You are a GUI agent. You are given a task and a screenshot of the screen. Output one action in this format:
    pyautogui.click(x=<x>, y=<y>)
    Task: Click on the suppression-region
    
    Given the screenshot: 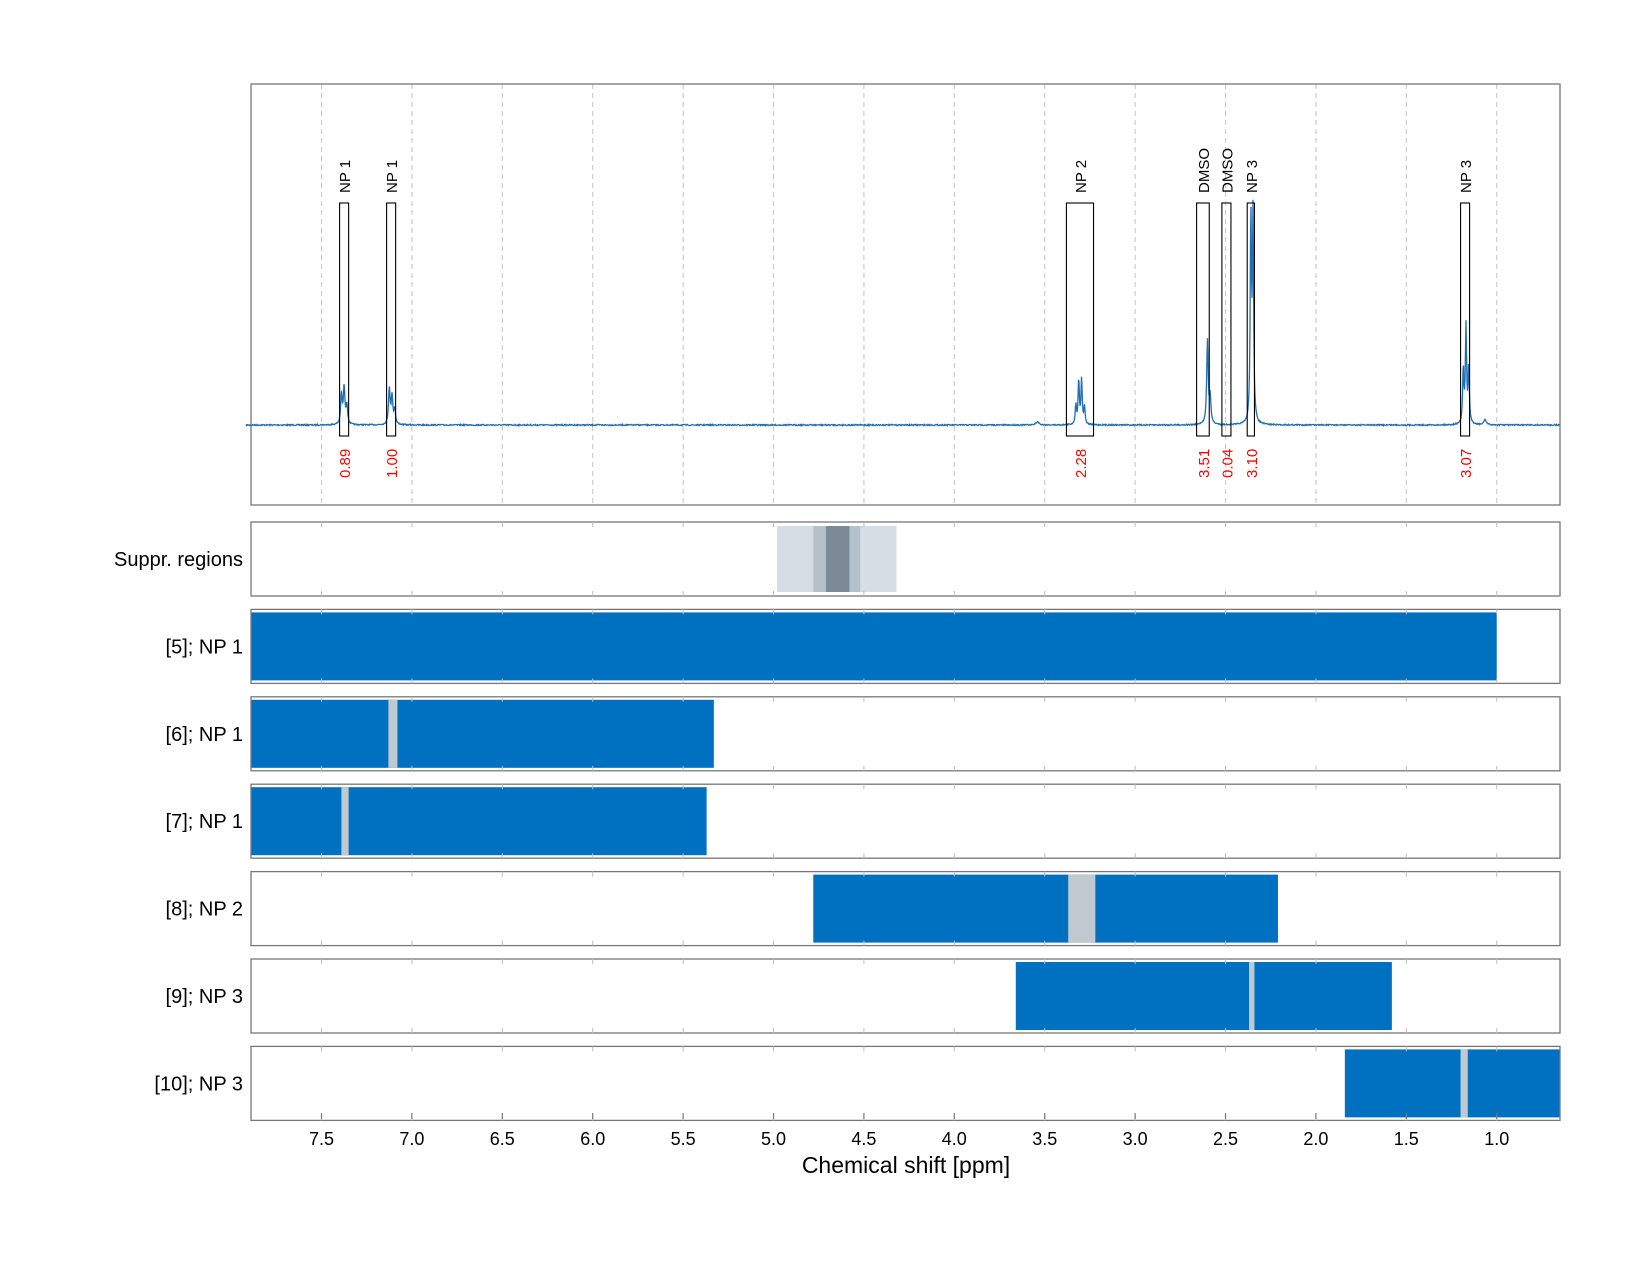 What is the action you would take?
    pyautogui.click(x=837, y=559)
    